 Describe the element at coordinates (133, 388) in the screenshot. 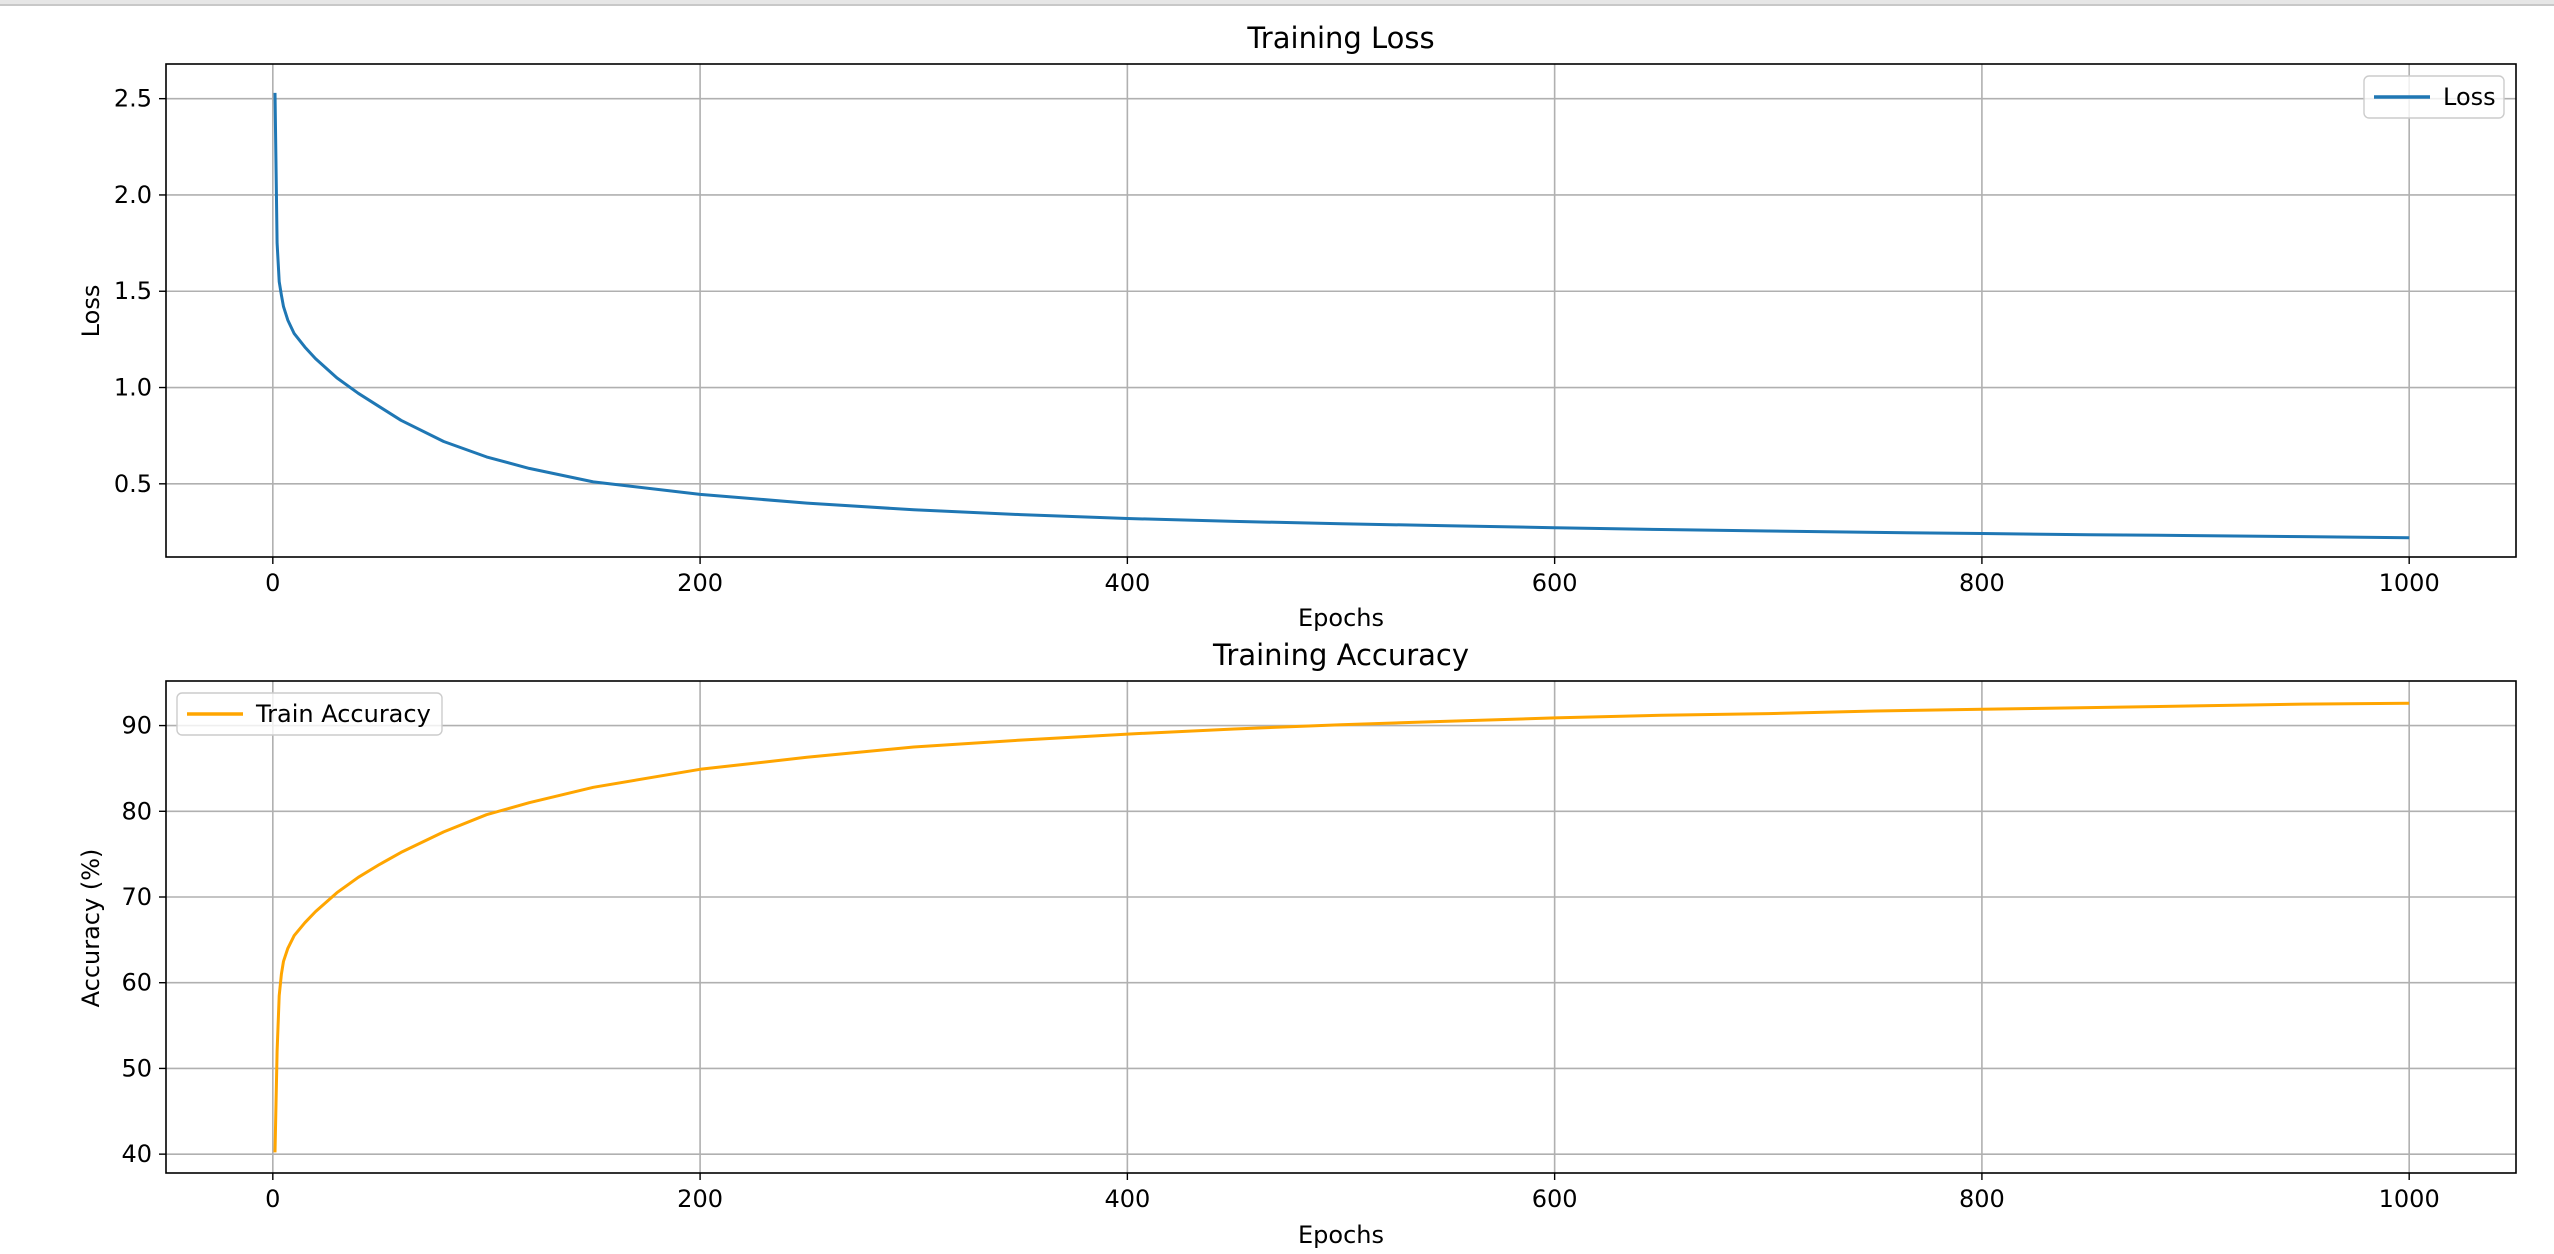

I see `loss-y-tick-label: 1.0` at that location.